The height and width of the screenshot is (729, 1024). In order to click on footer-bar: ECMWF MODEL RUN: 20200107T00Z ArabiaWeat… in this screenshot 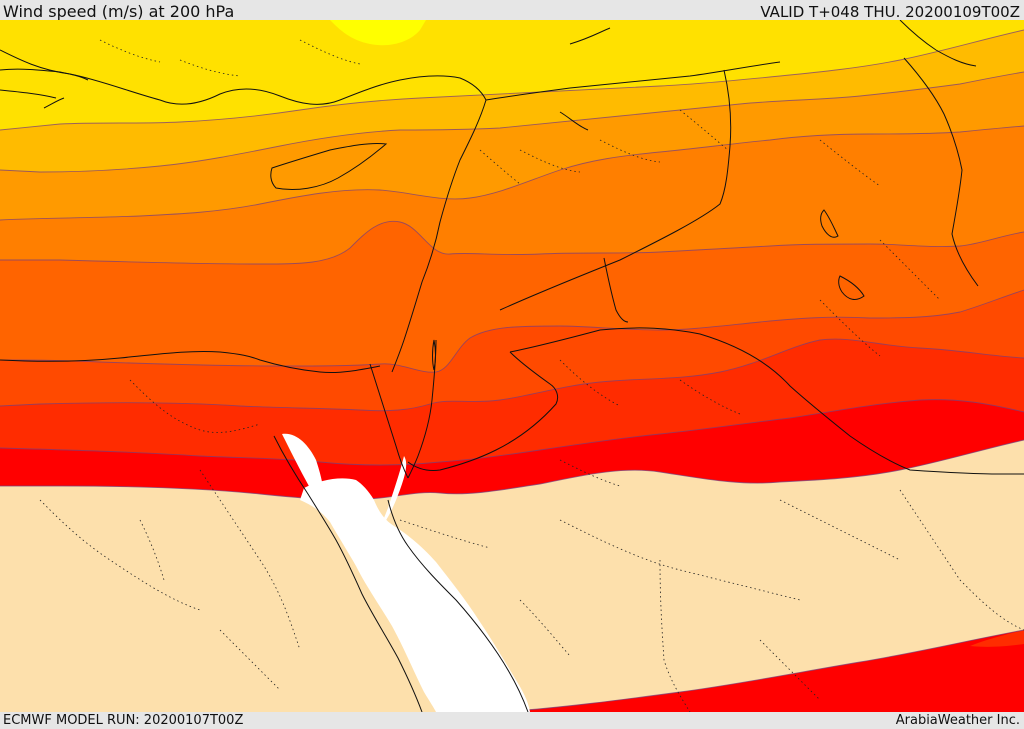, I will do `click(512, 720)`.